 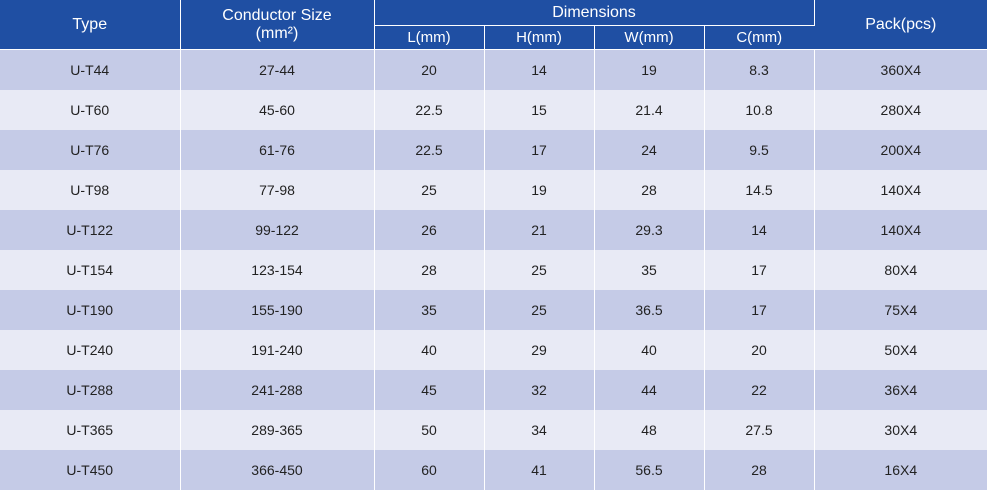 What do you see at coordinates (539, 190) in the screenshot?
I see `cell-h: 19` at bounding box center [539, 190].